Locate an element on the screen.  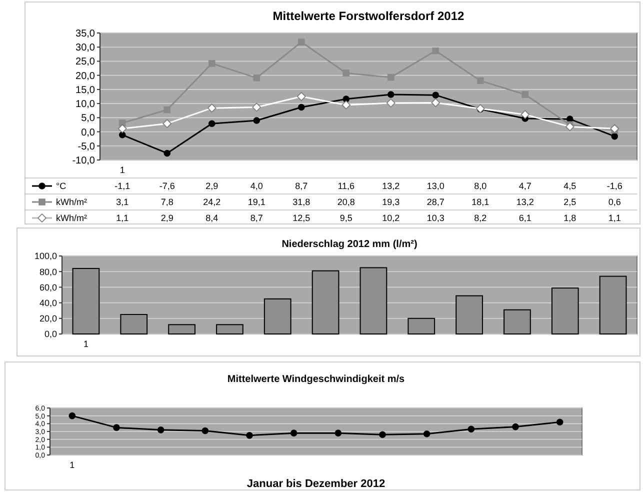
y-tick-label: 35,0 is located at coordinates (86, 34).